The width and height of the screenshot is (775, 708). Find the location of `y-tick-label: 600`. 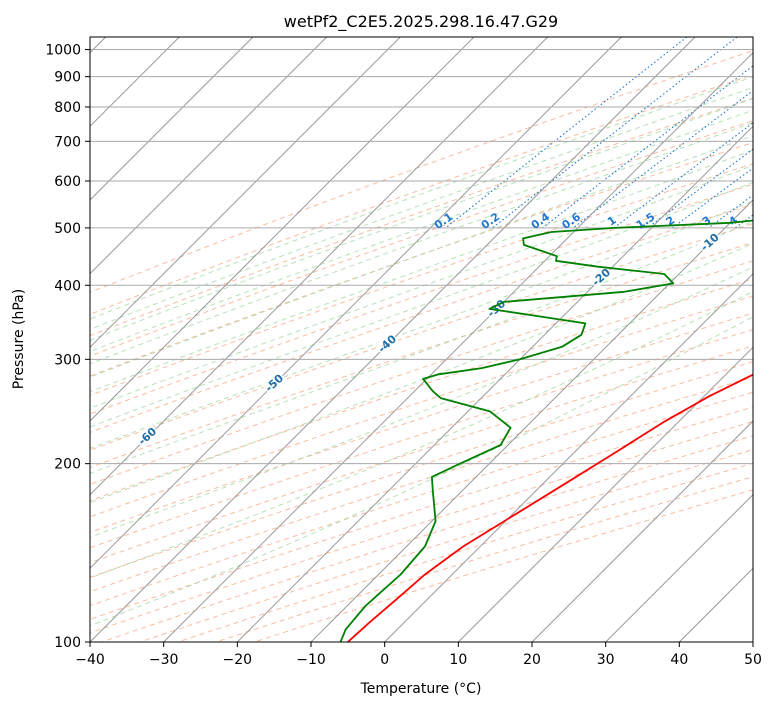

y-tick-label: 600 is located at coordinates (67, 182).